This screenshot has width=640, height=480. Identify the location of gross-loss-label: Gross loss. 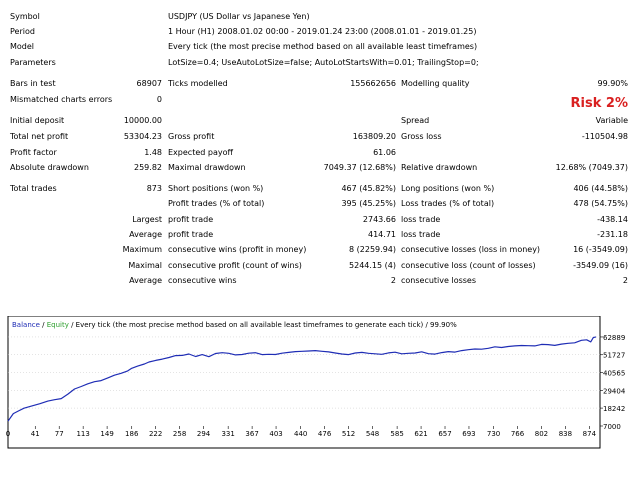
(421, 136).